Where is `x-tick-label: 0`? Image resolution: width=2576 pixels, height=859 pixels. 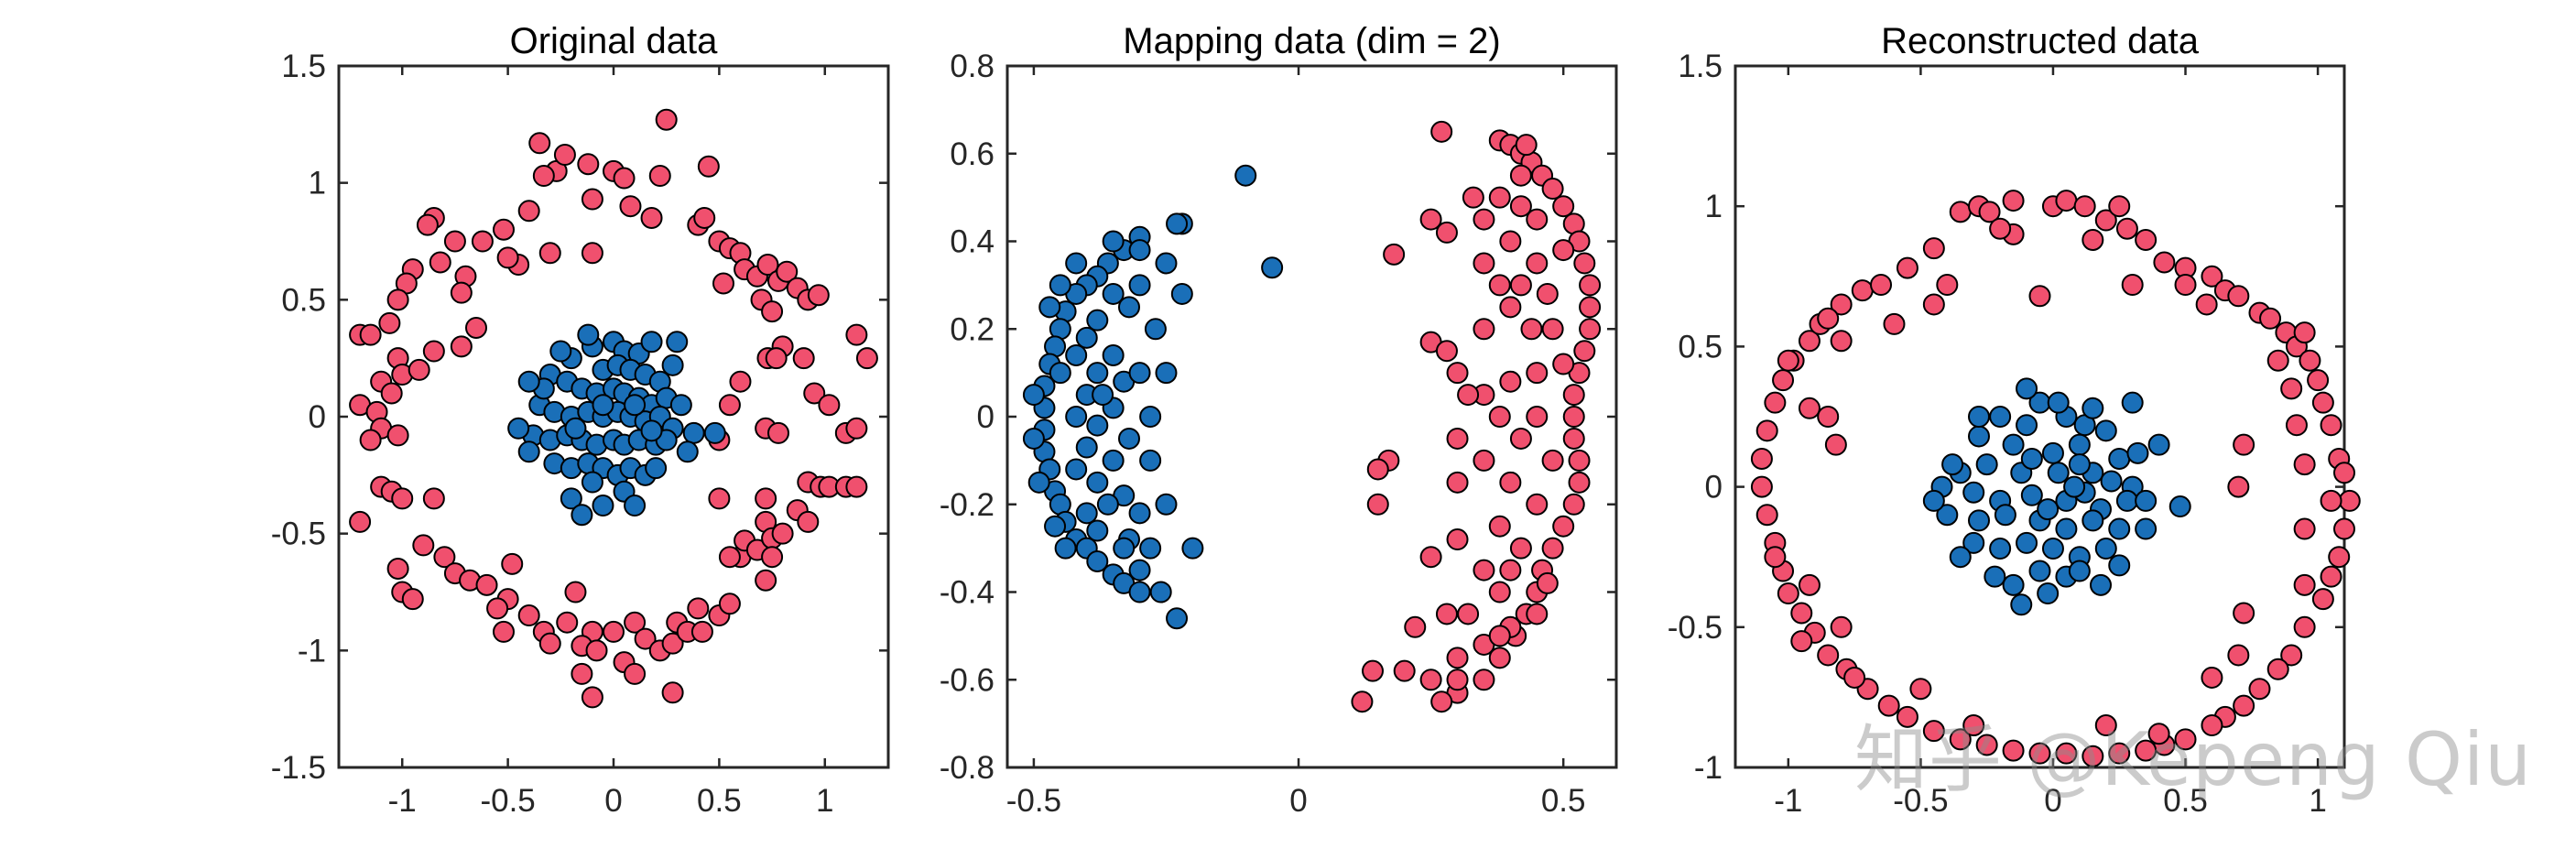 x-tick-label: 0 is located at coordinates (613, 801).